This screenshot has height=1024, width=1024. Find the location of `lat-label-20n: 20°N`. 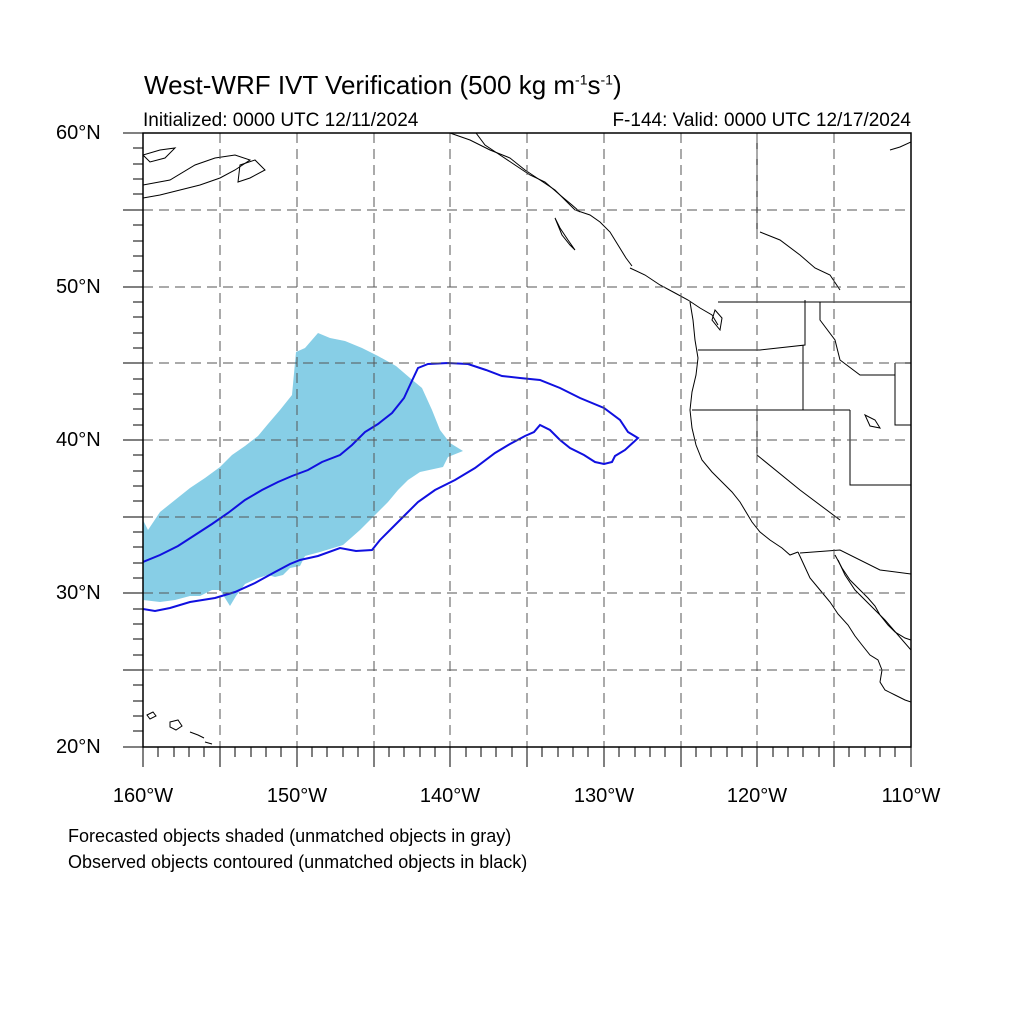

lat-label-20n: 20°N is located at coordinates (78, 747).